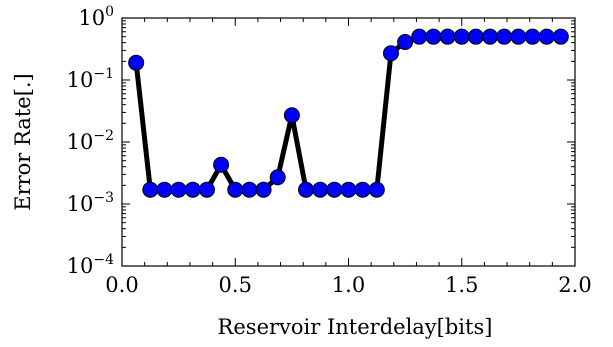  Describe the element at coordinates (23, 142) in the screenshot. I see `y-axis-label: Error Rate[.]` at that location.